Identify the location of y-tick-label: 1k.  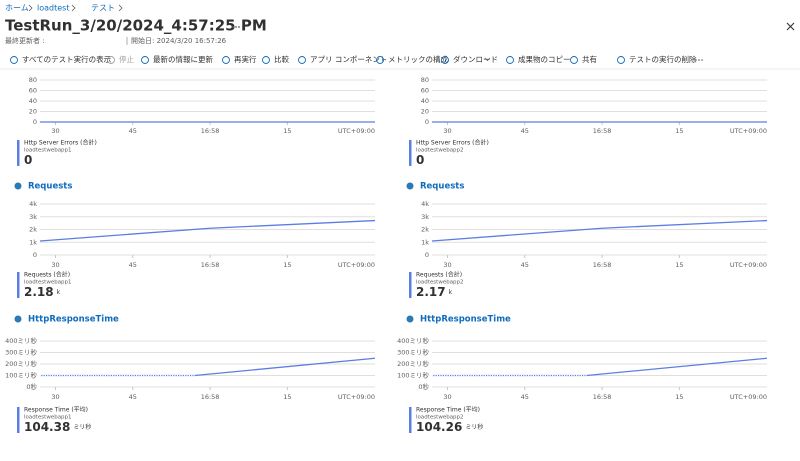
(33, 242).